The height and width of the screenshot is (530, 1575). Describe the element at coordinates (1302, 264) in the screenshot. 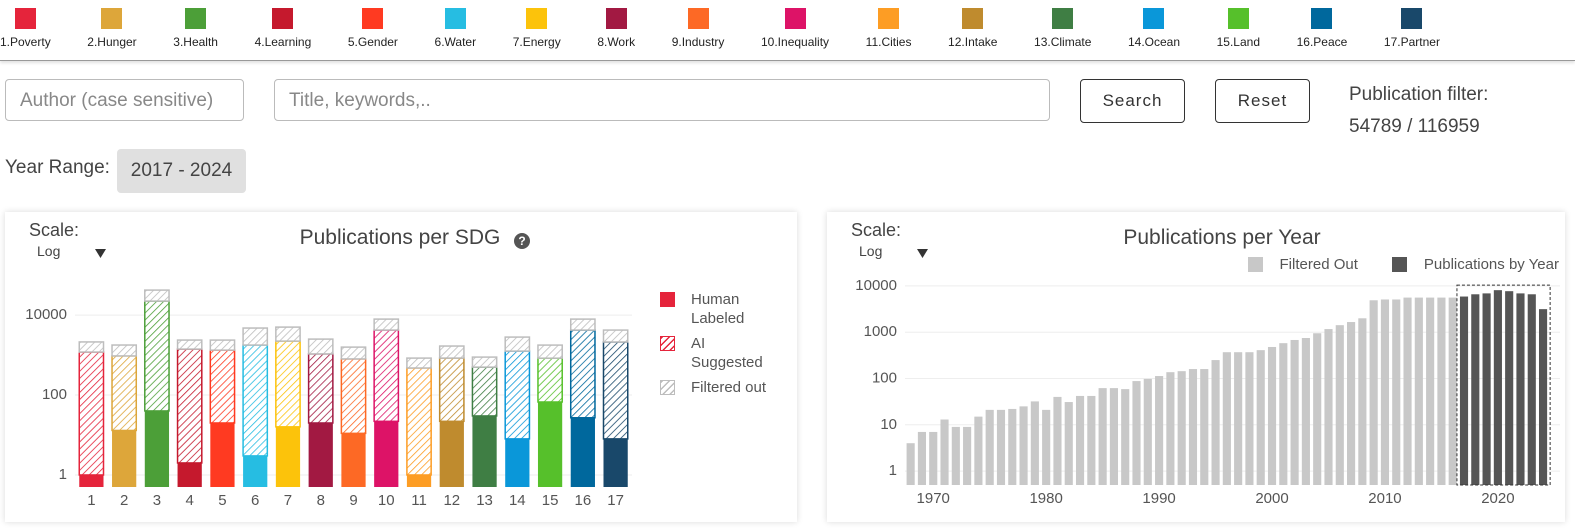

I see `legend-item: Filtered Out` at that location.